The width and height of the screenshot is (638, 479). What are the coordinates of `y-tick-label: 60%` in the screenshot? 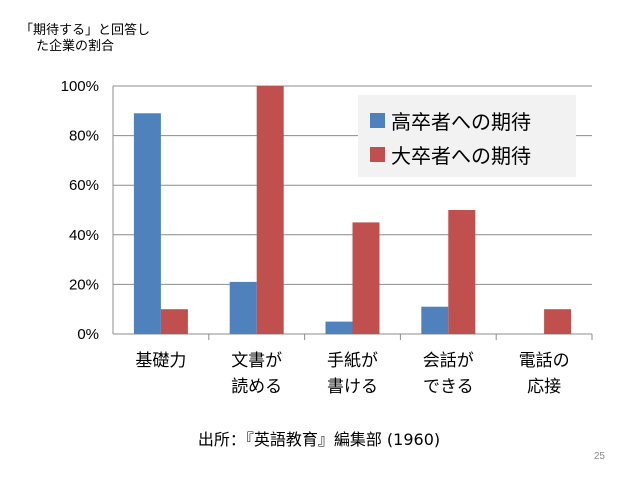 It's located at (84, 185).